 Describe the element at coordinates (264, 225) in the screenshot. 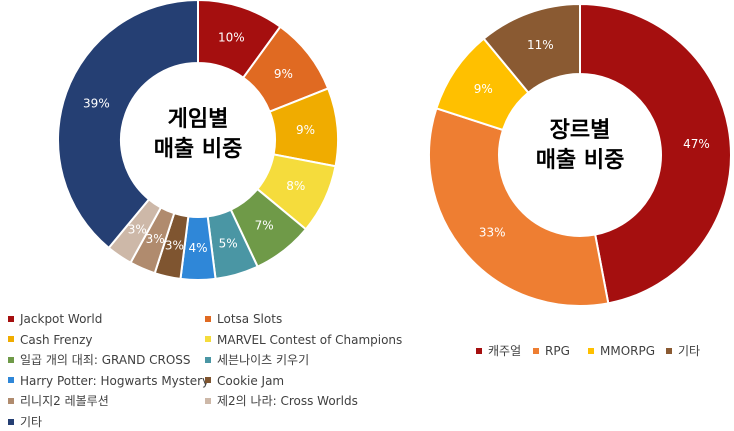

I see `donut1-slice-label-4: 7%` at that location.